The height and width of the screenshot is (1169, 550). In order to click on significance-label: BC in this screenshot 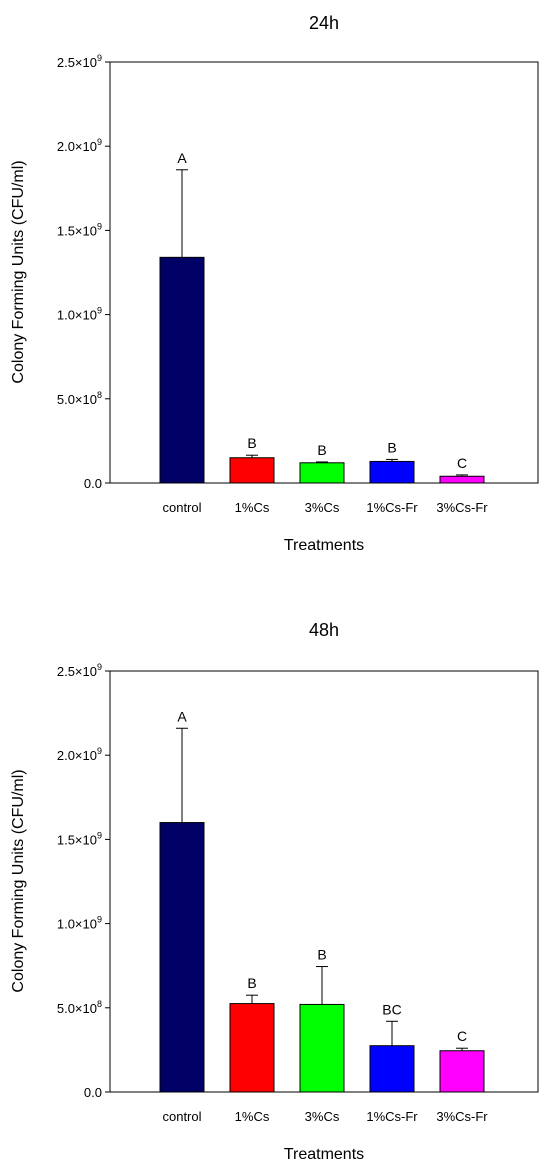, I will do `click(391, 1009)`.